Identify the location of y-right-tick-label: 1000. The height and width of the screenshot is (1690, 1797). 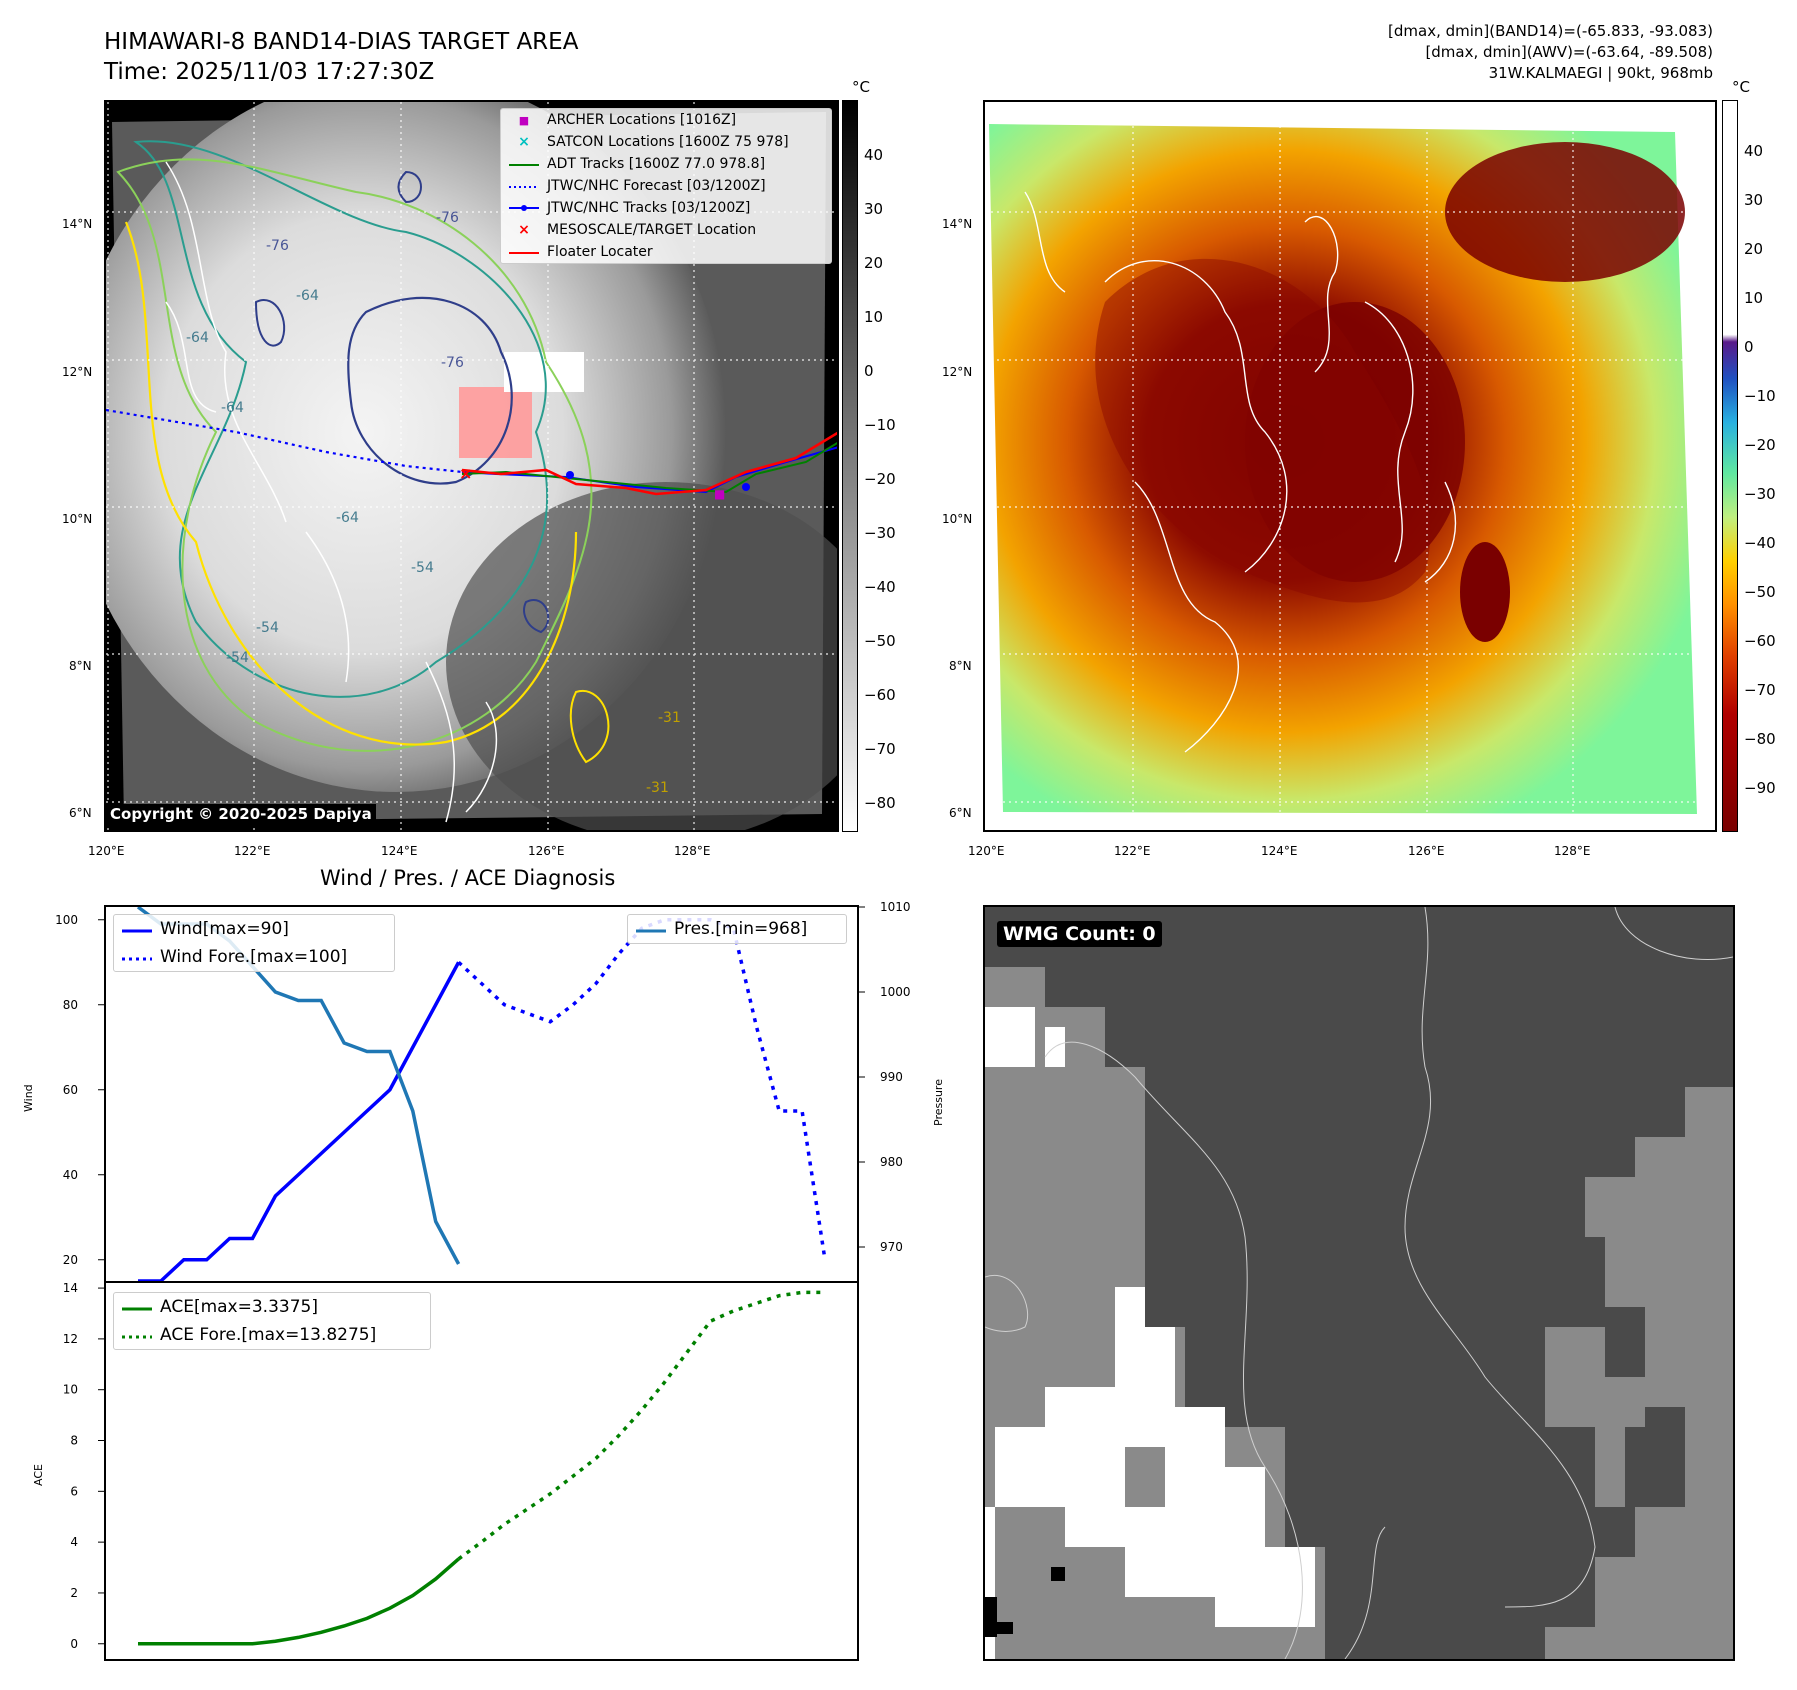
(895, 992).